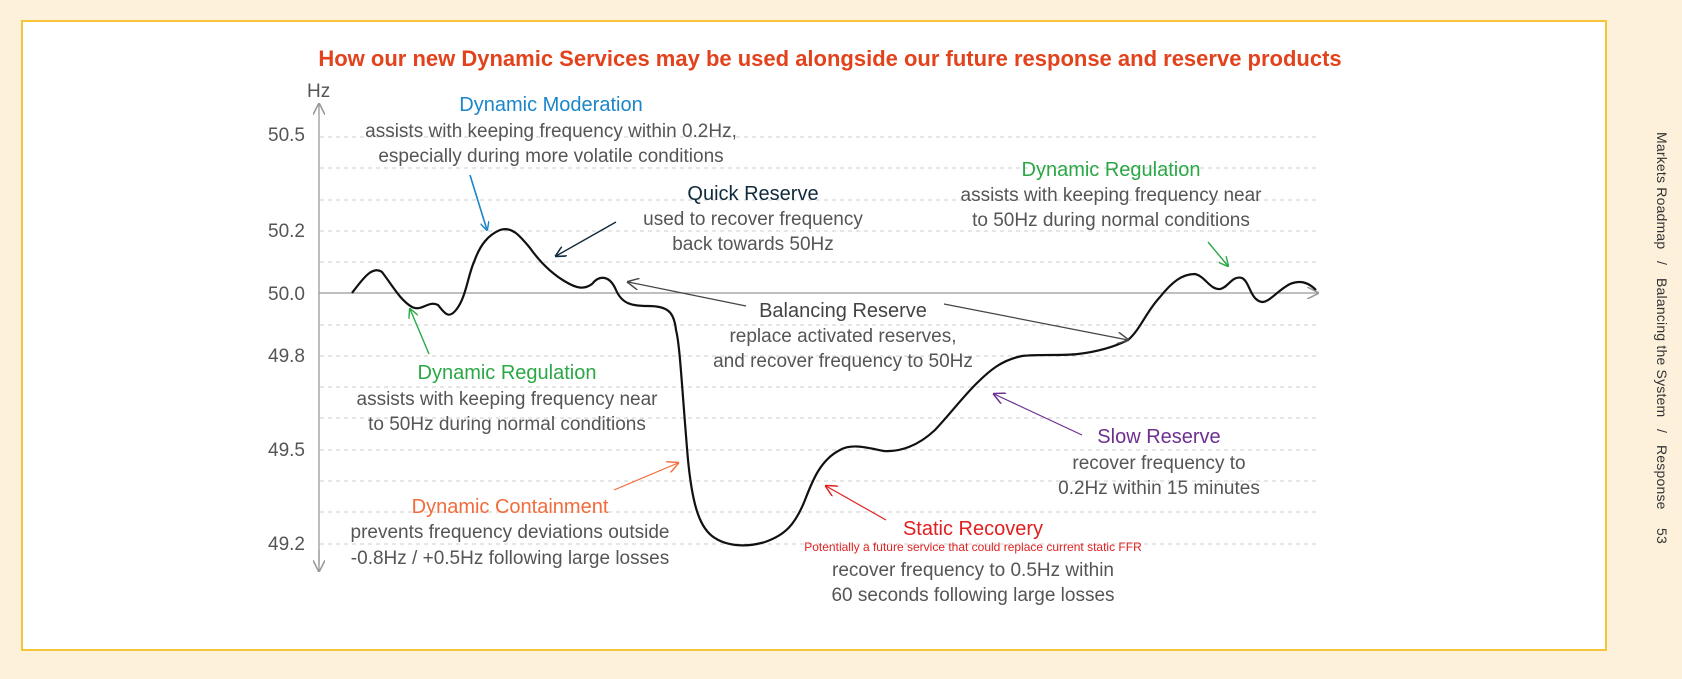  I want to click on service-description-line: -0.8Hz / +0.5Hz following large losses, so click(510, 558).